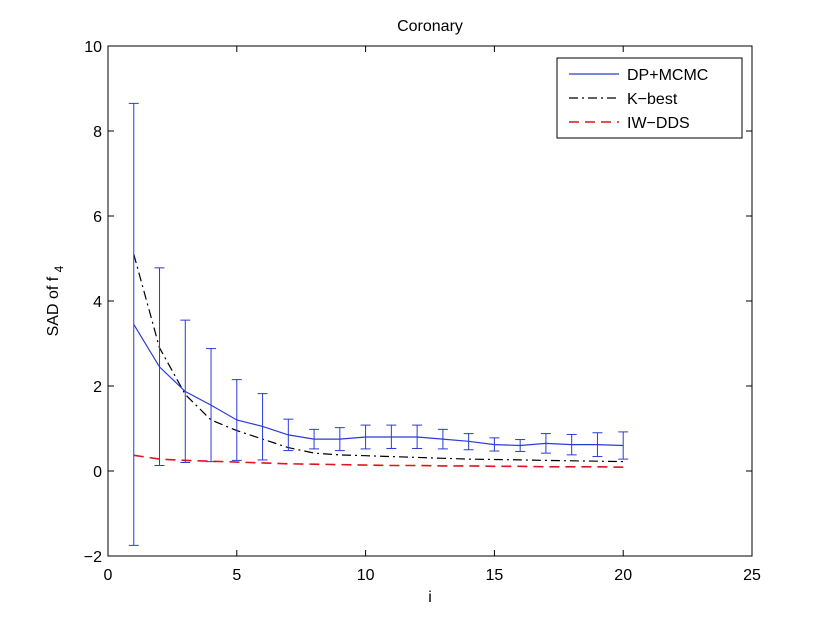  I want to click on x-tick-label: 25, so click(752, 575).